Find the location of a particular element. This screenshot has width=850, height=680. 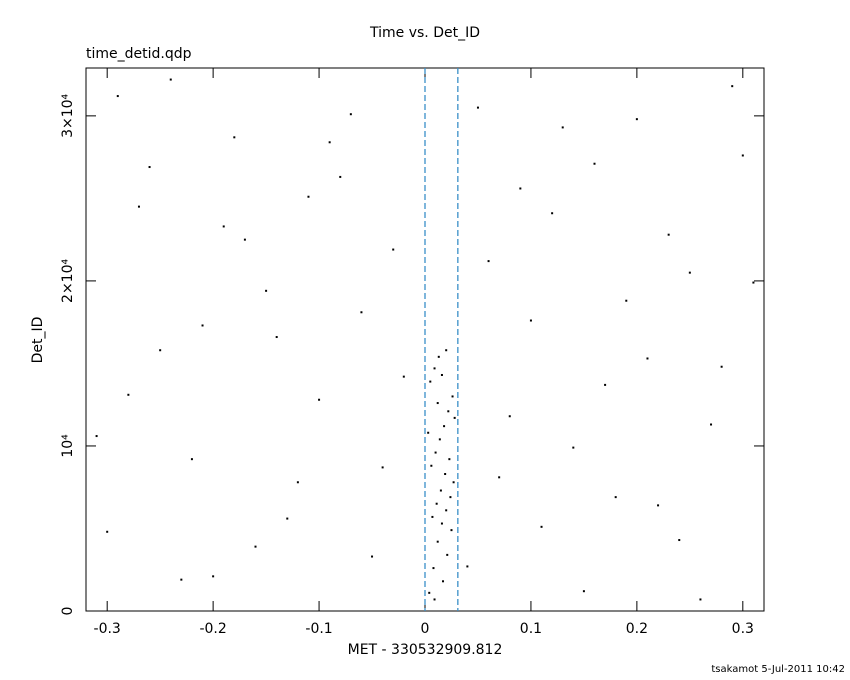

y-tick-label: 2×10⁴ is located at coordinates (68, 280).